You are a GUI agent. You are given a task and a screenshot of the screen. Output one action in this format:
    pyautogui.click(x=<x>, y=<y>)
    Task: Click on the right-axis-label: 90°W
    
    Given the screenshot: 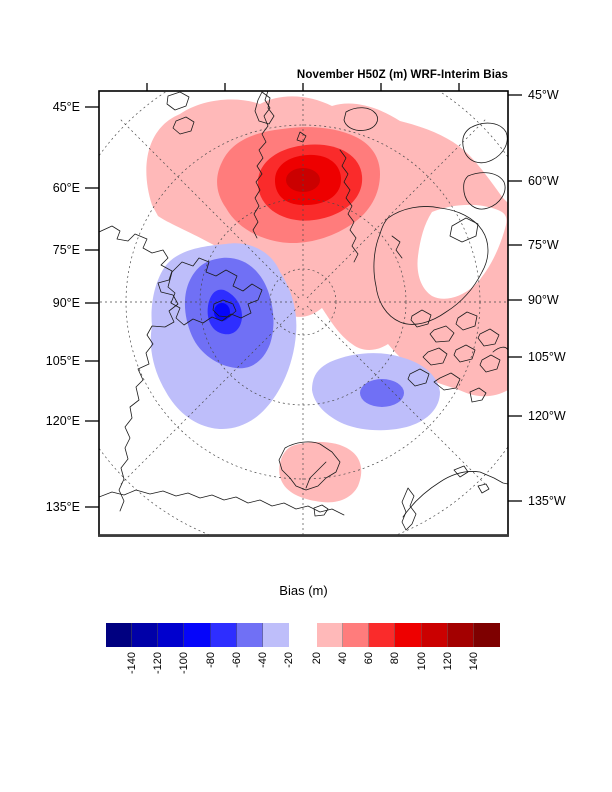 What is the action you would take?
    pyautogui.click(x=543, y=300)
    